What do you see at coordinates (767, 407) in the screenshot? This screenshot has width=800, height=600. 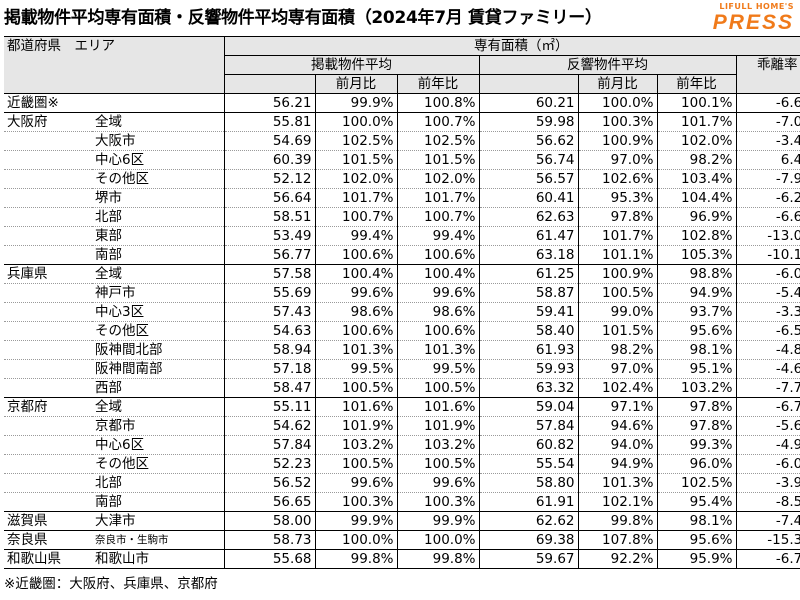 I see `cell-divergence: -6.7%` at bounding box center [767, 407].